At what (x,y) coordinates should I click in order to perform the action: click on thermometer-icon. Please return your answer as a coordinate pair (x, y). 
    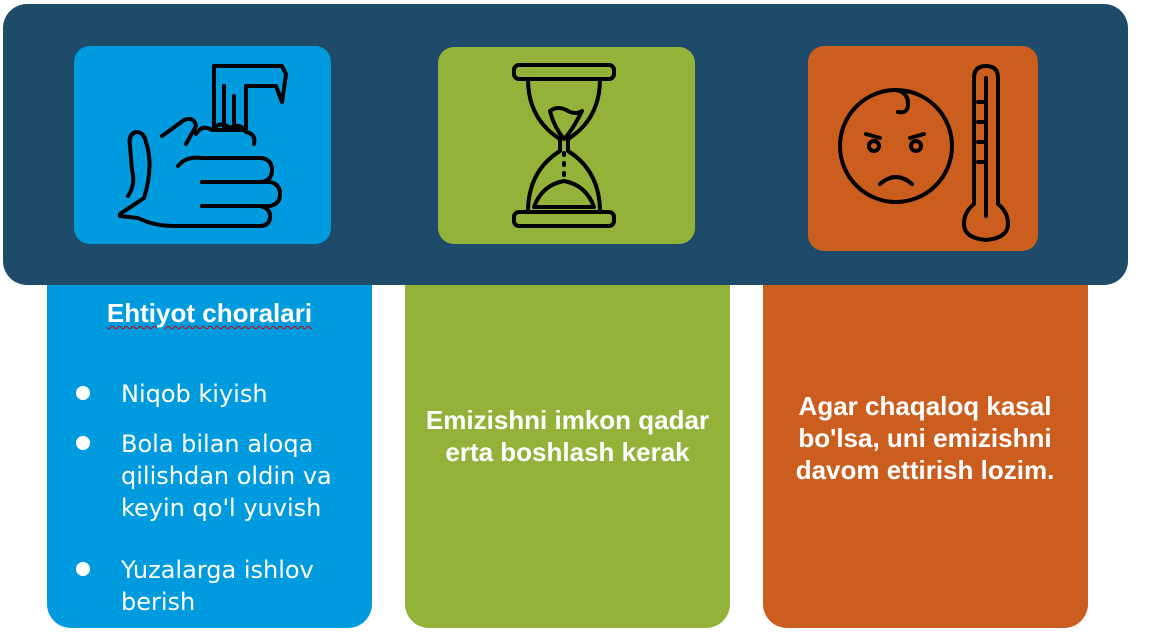
    Looking at the image, I should click on (986, 153).